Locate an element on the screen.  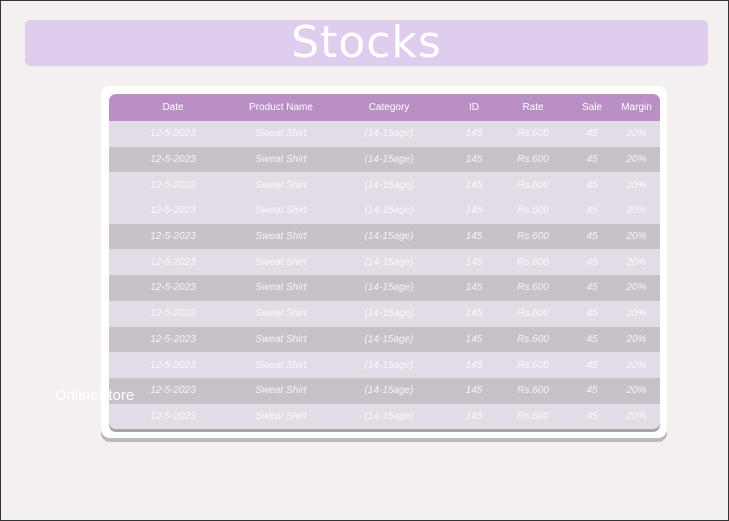
column-header: Date is located at coordinates (173, 107).